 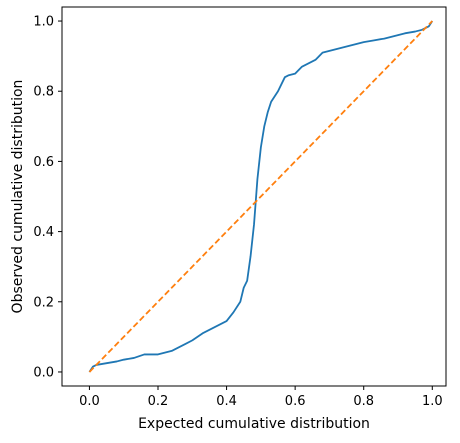 I want to click on y-tick-label: 0.4, so click(x=43, y=232).